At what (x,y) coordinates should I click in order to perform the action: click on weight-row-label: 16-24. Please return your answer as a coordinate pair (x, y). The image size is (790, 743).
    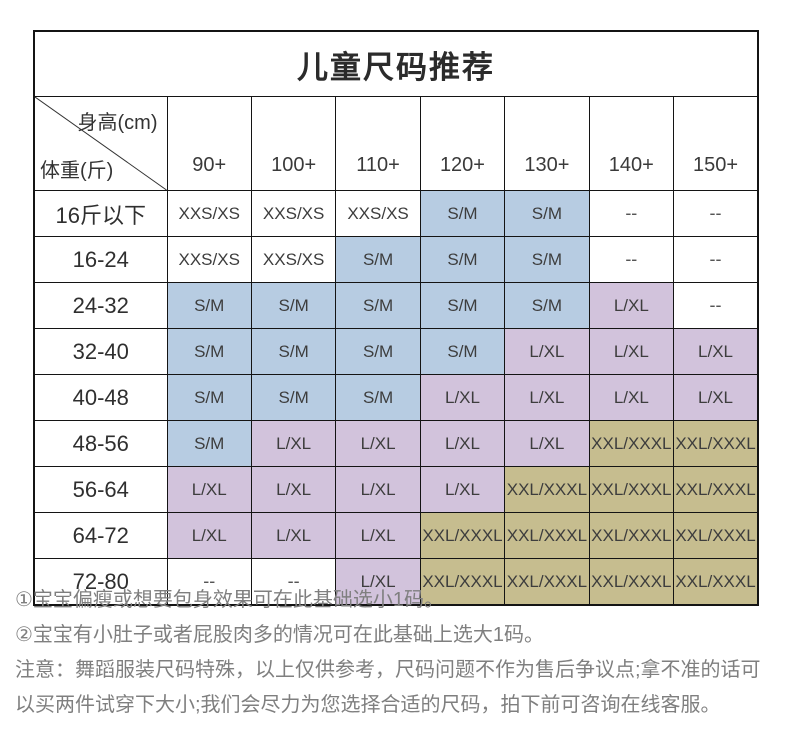
    Looking at the image, I should click on (100, 259).